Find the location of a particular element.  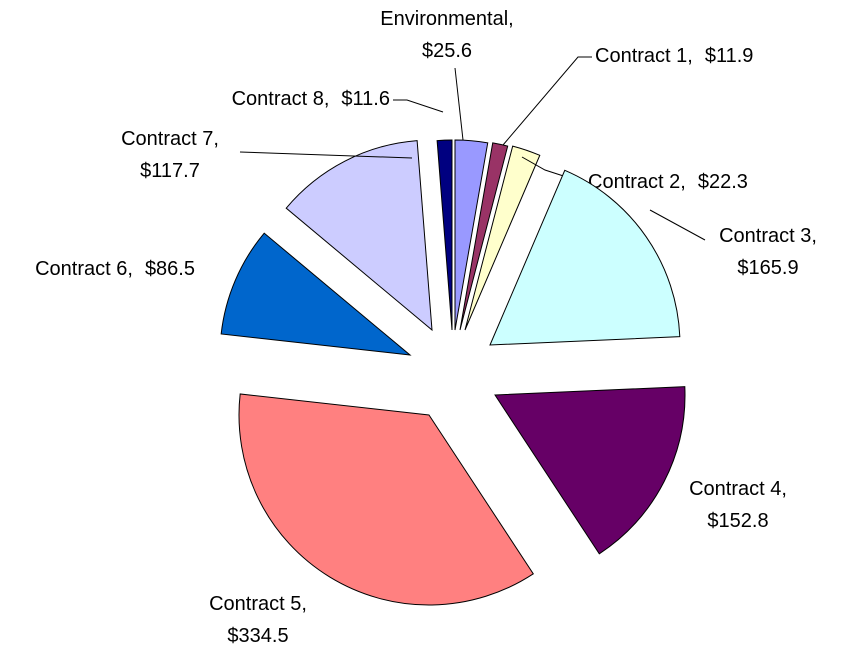

value-label: $152.8 is located at coordinates (737, 521).